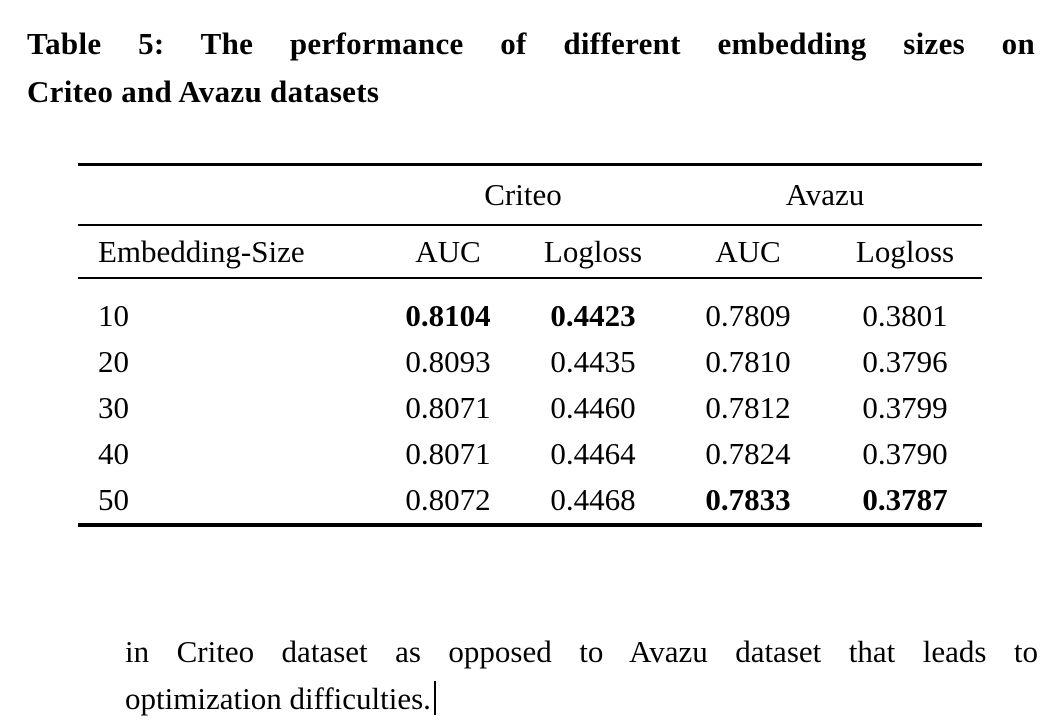 This screenshot has height=722, width=1046. What do you see at coordinates (203, 91) in the screenshot?
I see `caption-line-2: Criteo and Avazu datasets` at bounding box center [203, 91].